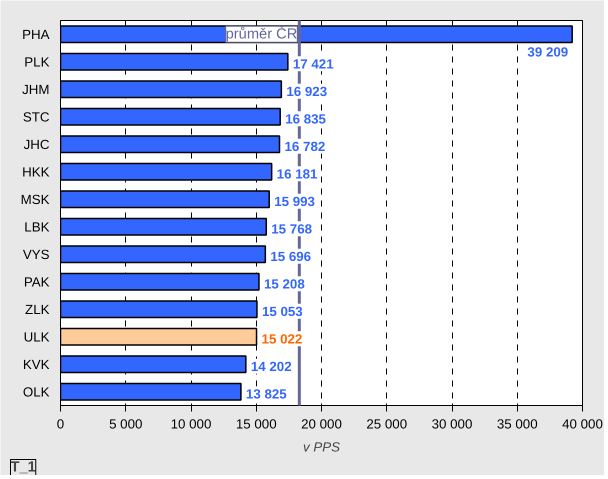 Image resolution: width=608 pixels, height=479 pixels. What do you see at coordinates (294, 201) in the screenshot?
I see `data-label: 15 993` at bounding box center [294, 201].